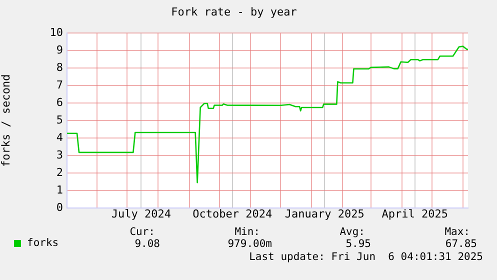  What do you see at coordinates (234, 11) in the screenshot?
I see `chart-title: Fork rate - by year` at bounding box center [234, 11].